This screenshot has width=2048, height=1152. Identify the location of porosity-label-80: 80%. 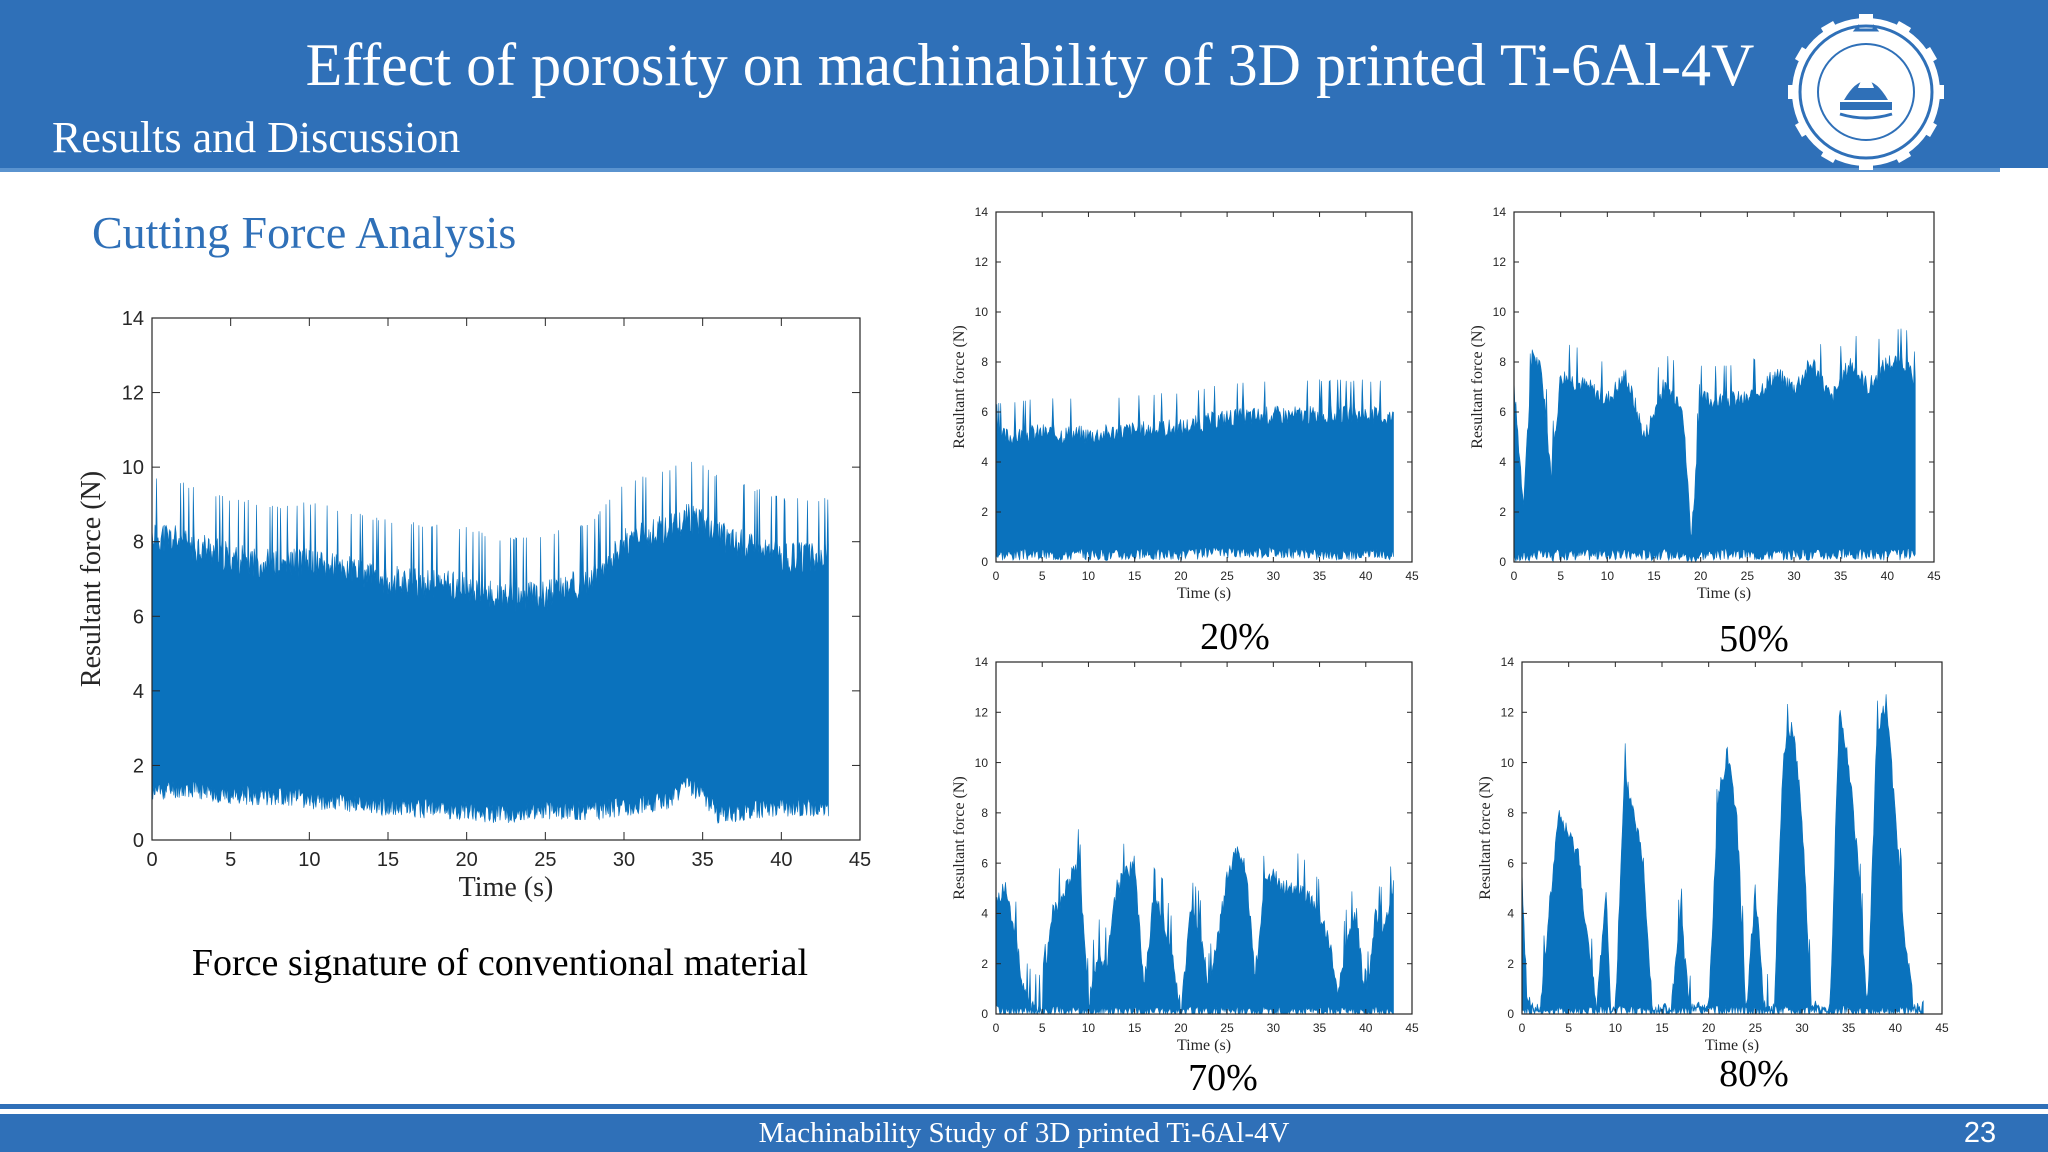
(1754, 1074).